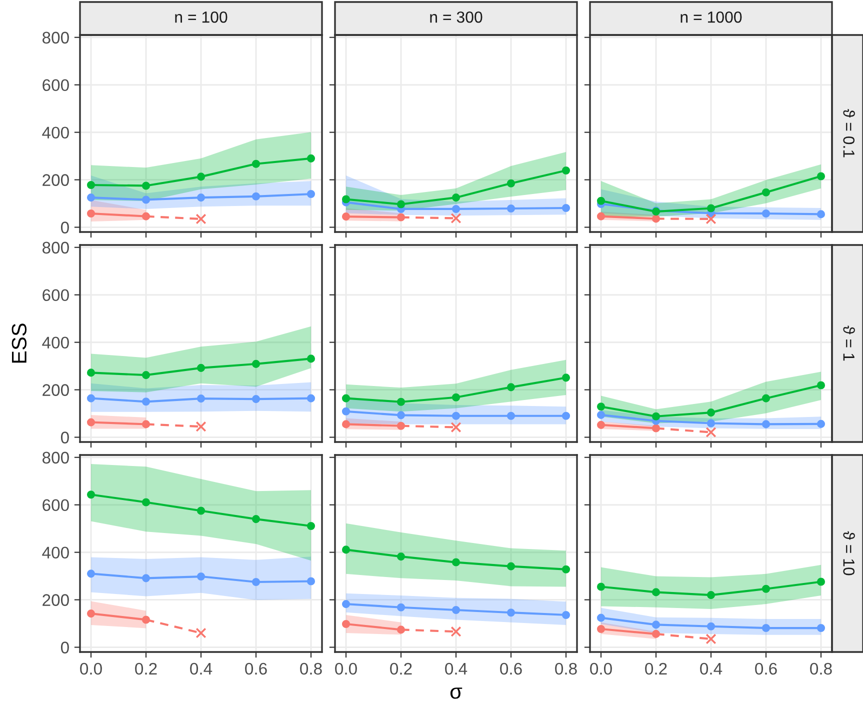 The image size is (863, 709). I want to click on x-axis-title: σ, so click(456, 693).